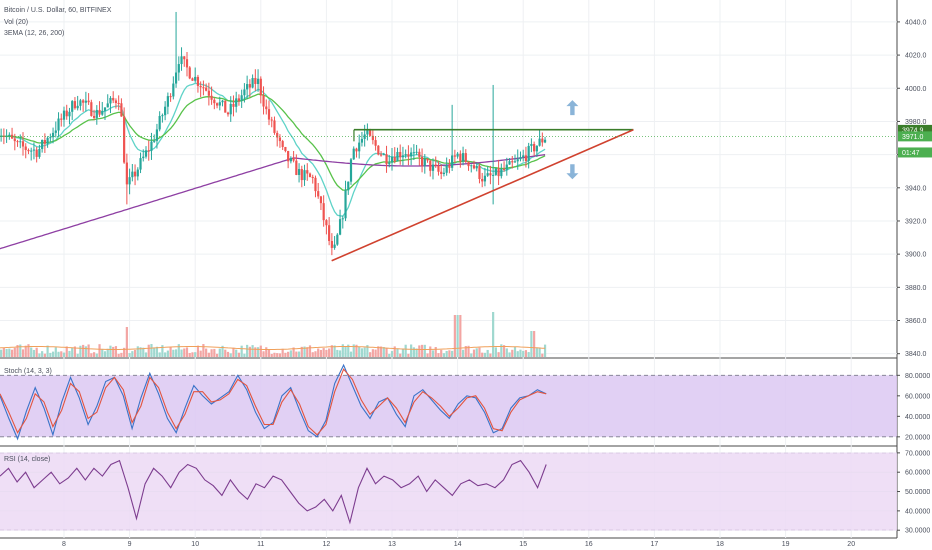 This screenshot has width=932, height=550. Describe the element at coordinates (64, 544) in the screenshot. I see `x-tick-label: 8` at that location.